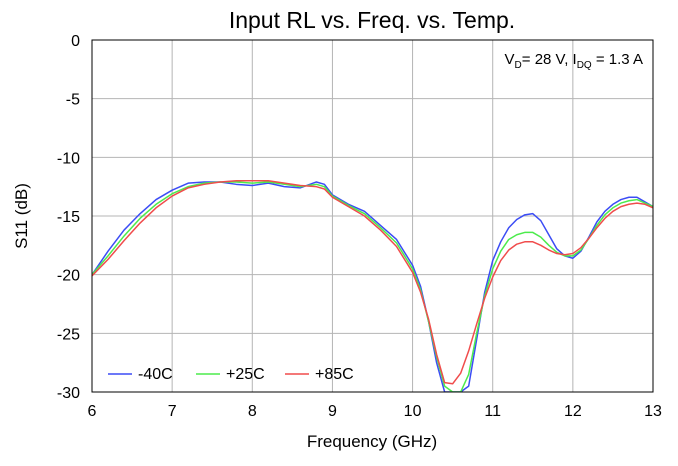 This screenshot has height=466, width=678. Describe the element at coordinates (573, 411) in the screenshot. I see `x-tick-label: 12` at that location.